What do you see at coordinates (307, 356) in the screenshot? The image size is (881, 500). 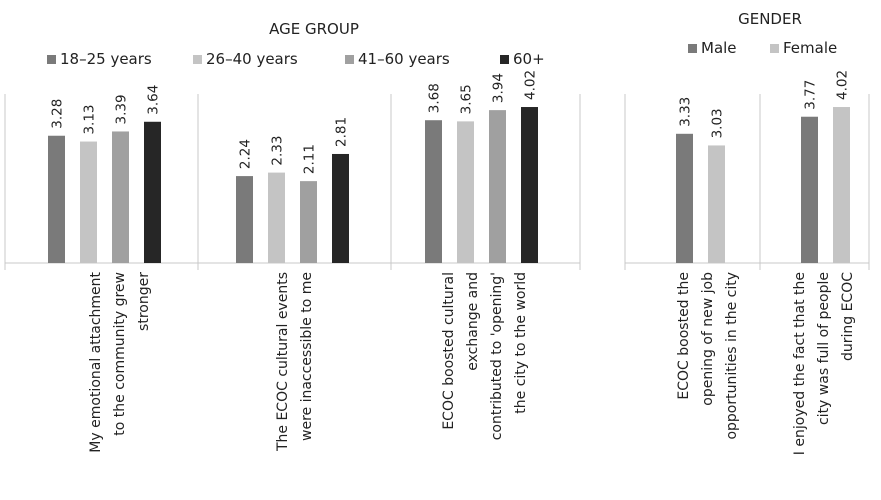 I see `category-label: were inaccessible to me` at bounding box center [307, 356].